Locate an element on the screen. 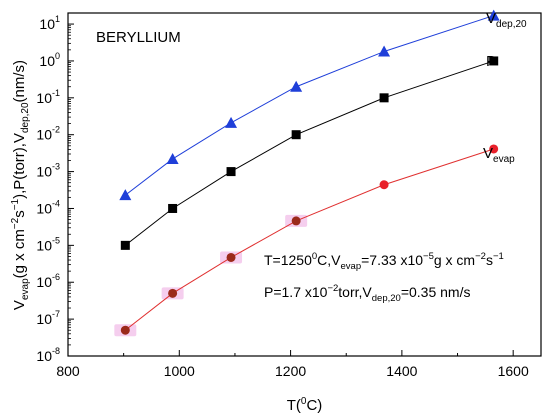 The height and width of the screenshot is (419, 550). y-tick-label: 10⁻² is located at coordinates (48, 134).